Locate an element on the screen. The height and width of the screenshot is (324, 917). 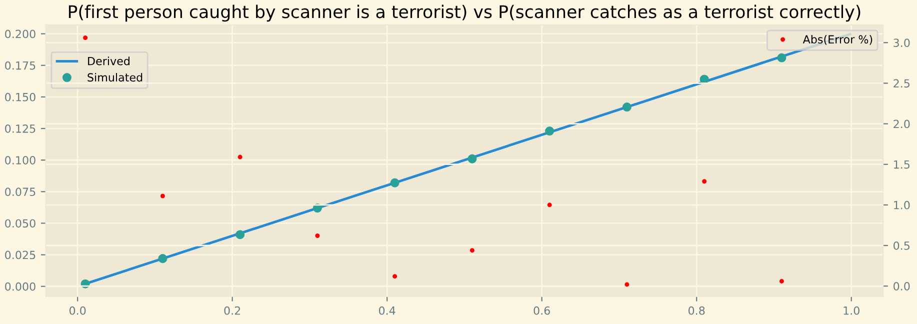
y2-tick-label: 1.5 is located at coordinates (902, 164).